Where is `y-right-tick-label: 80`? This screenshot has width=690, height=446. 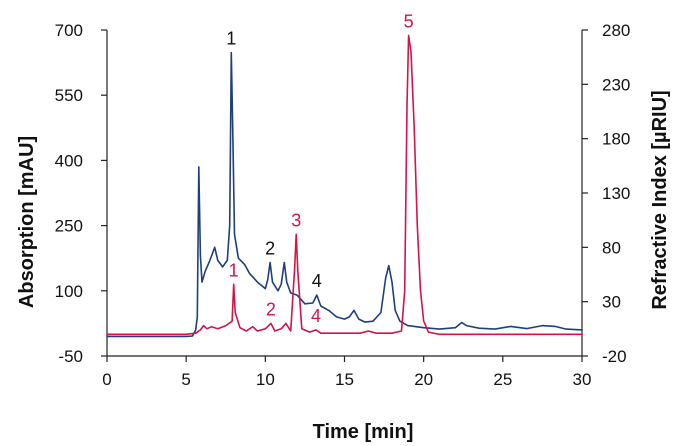
y-right-tick-label: 80 is located at coordinates (611, 247).